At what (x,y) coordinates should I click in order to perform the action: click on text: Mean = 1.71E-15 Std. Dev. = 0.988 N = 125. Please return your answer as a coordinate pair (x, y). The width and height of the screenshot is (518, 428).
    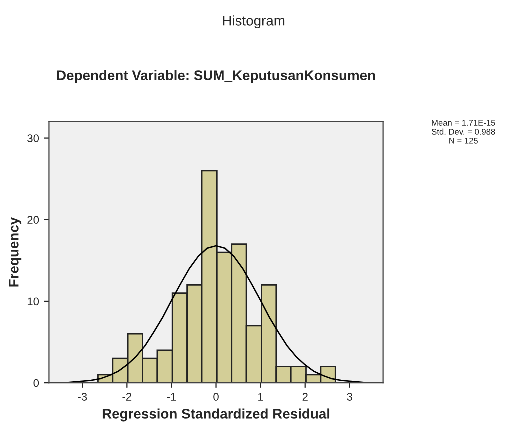
    Looking at the image, I should click on (464, 132).